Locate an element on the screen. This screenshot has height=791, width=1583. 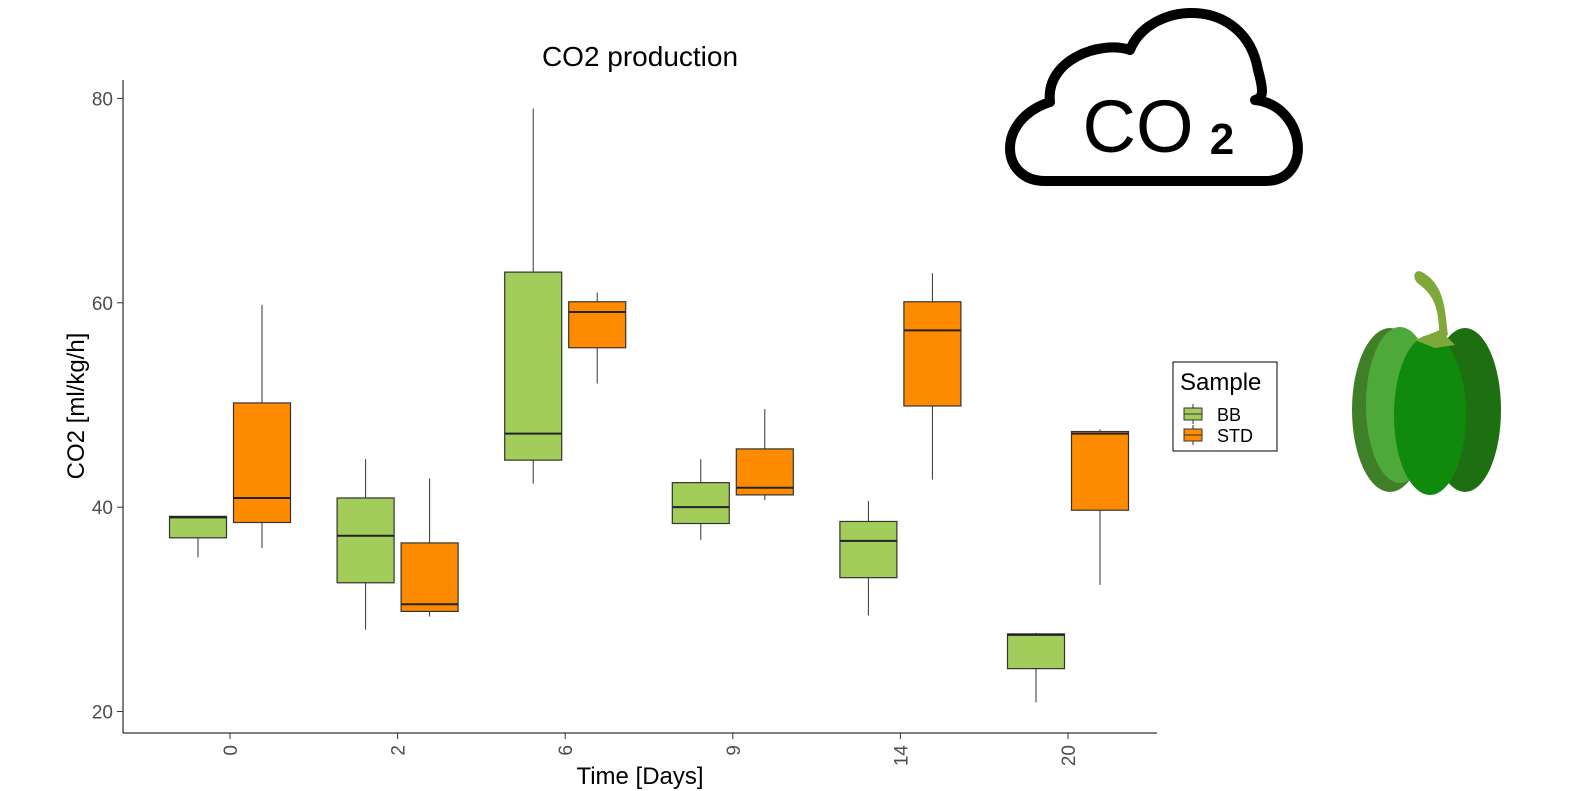
icon-text: CO is located at coordinates (1138, 126).